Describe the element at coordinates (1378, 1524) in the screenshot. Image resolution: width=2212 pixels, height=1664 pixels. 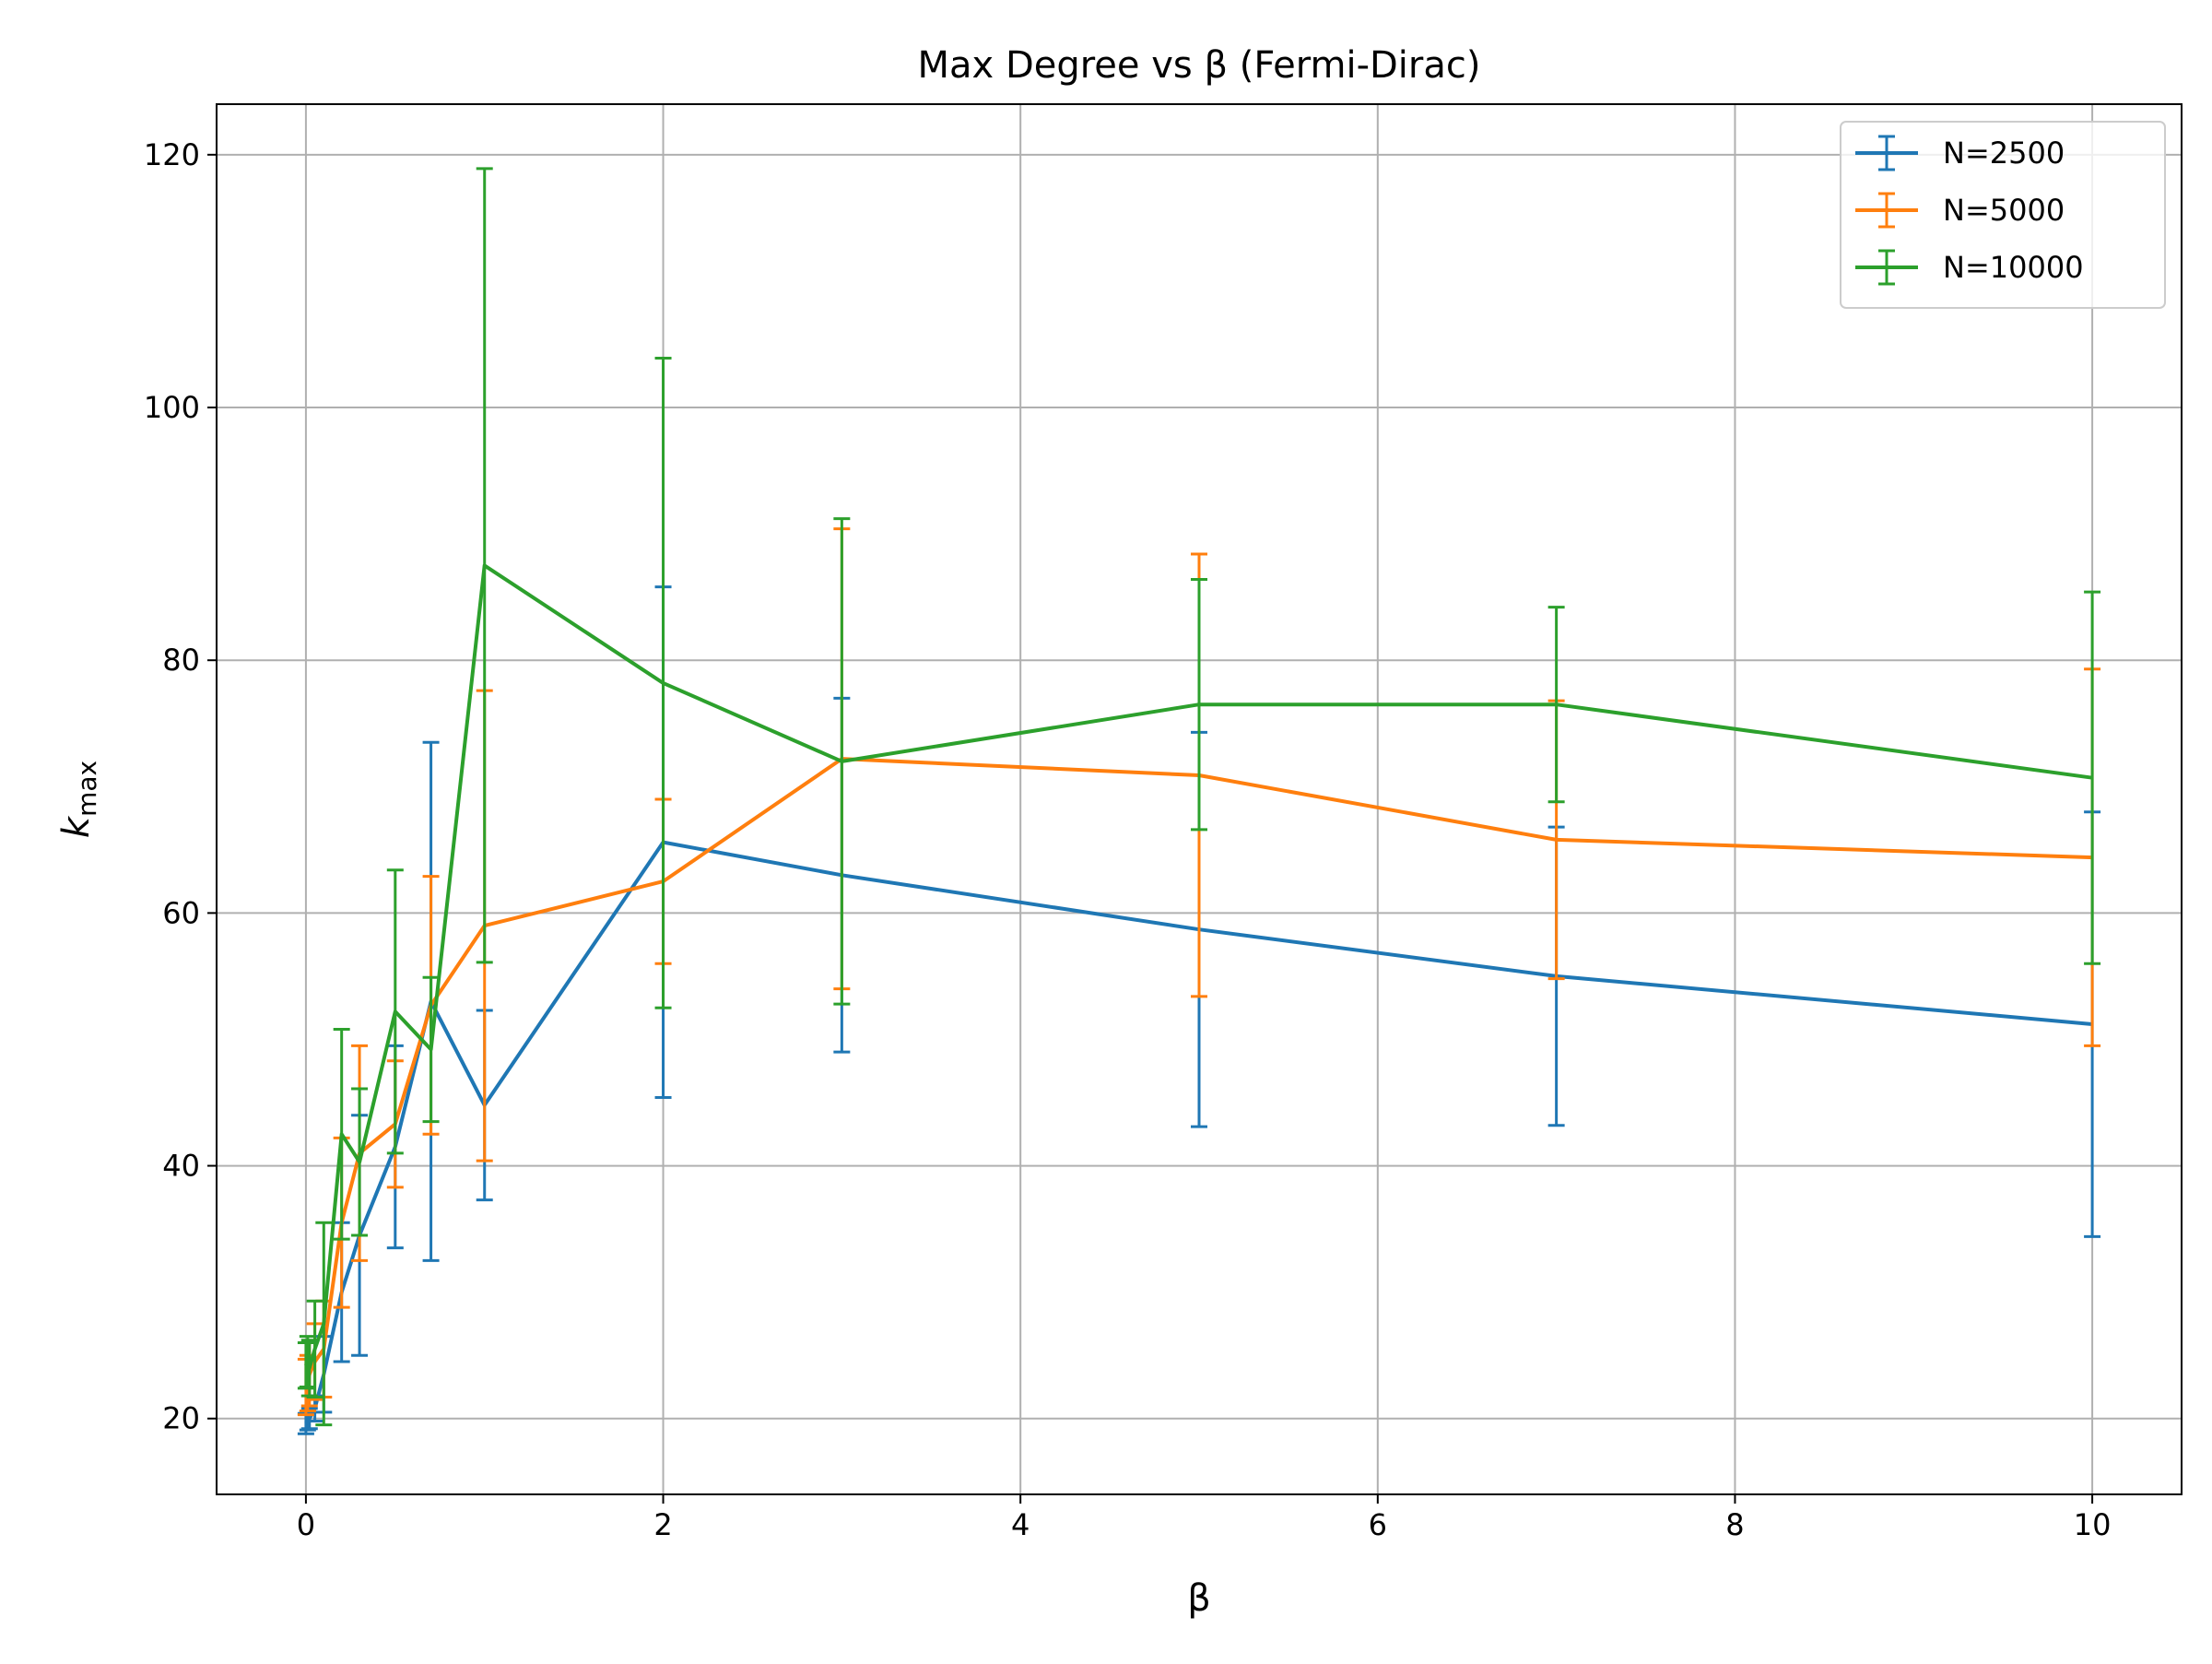
I see `x-tick-label: 6` at that location.